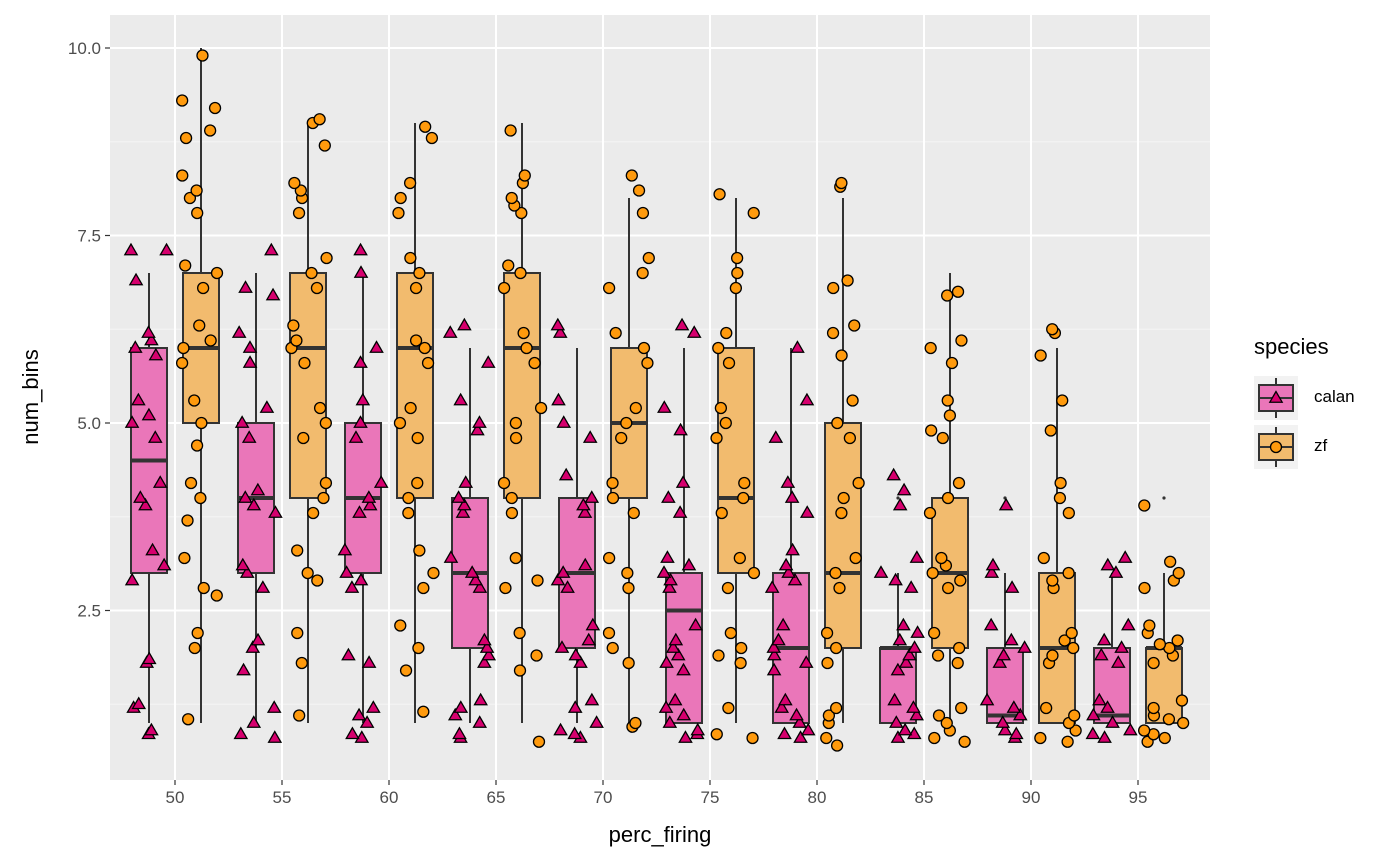  What do you see at coordinates (1291, 346) in the screenshot?
I see `legend-title: species` at bounding box center [1291, 346].